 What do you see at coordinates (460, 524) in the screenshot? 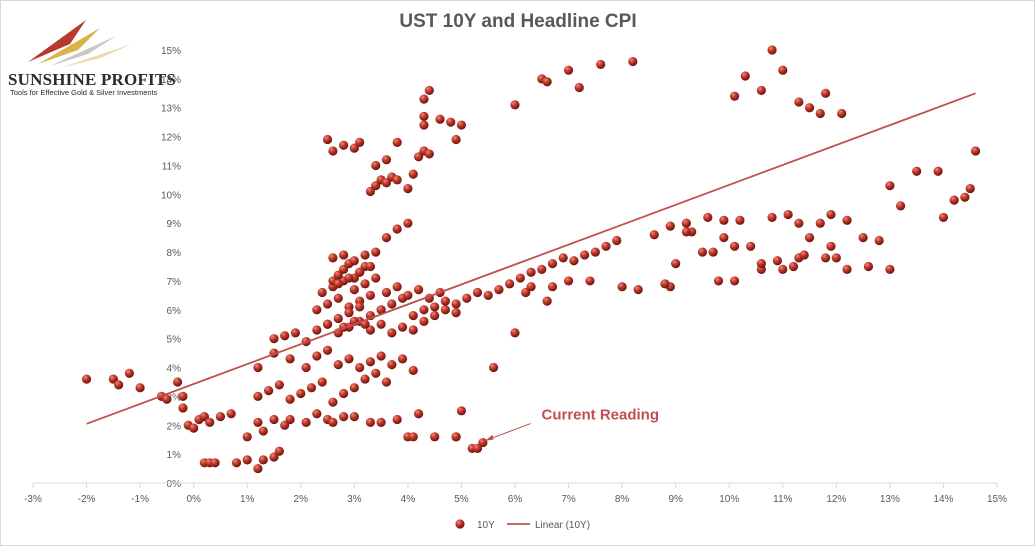
I see `legend-marker-10y` at bounding box center [460, 524].